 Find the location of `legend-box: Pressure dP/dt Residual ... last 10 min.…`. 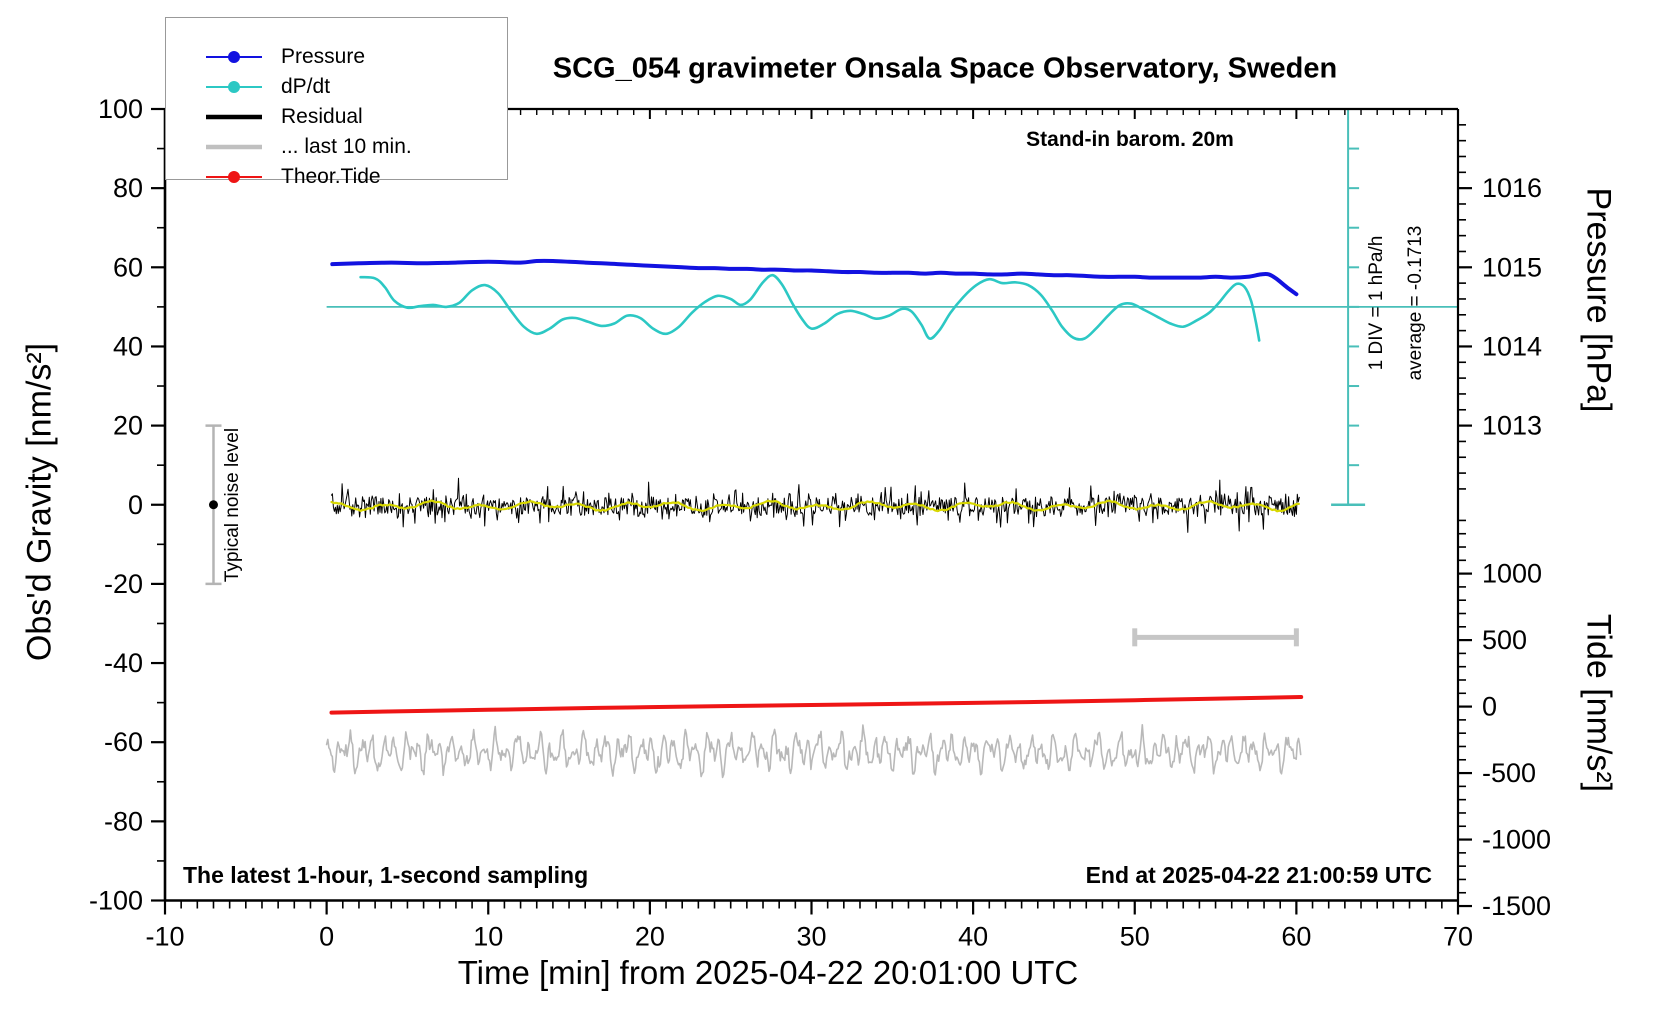

legend-box: Pressure dP/dt Residual ... last 10 min.… is located at coordinates (336, 102).